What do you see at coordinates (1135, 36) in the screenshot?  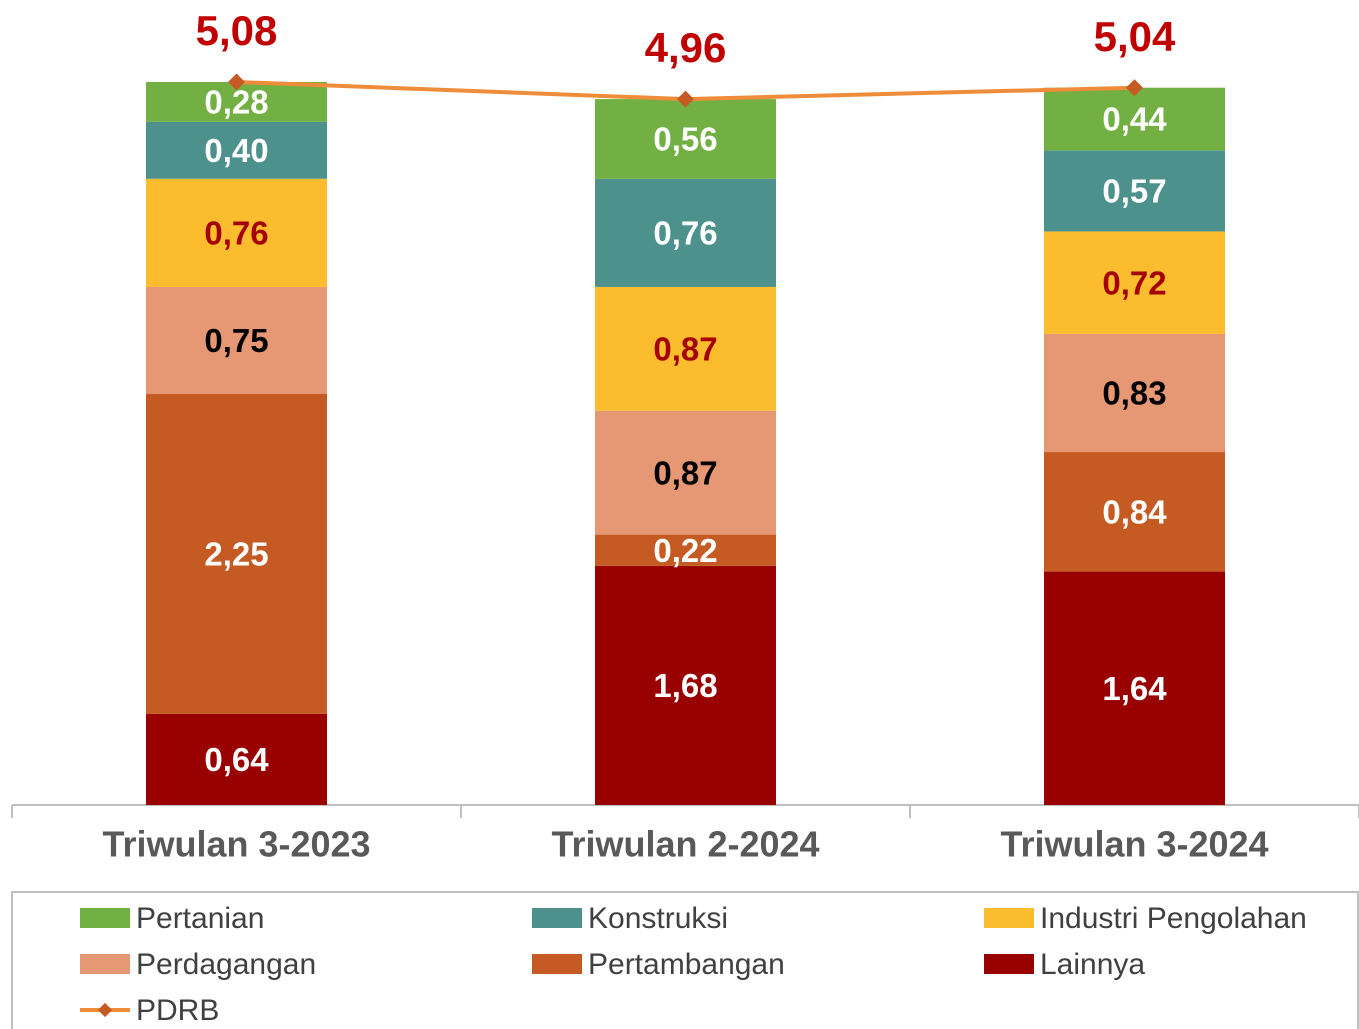 I see `line-label: 5,04` at bounding box center [1135, 36].